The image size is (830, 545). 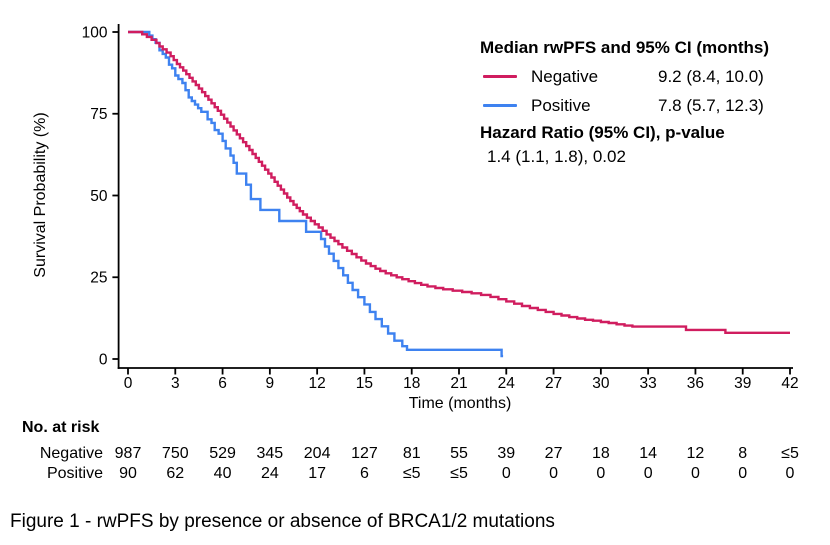 What do you see at coordinates (711, 76) in the screenshot?
I see `legend-value-negative: 9.2 (8.4, 10.0)` at bounding box center [711, 76].